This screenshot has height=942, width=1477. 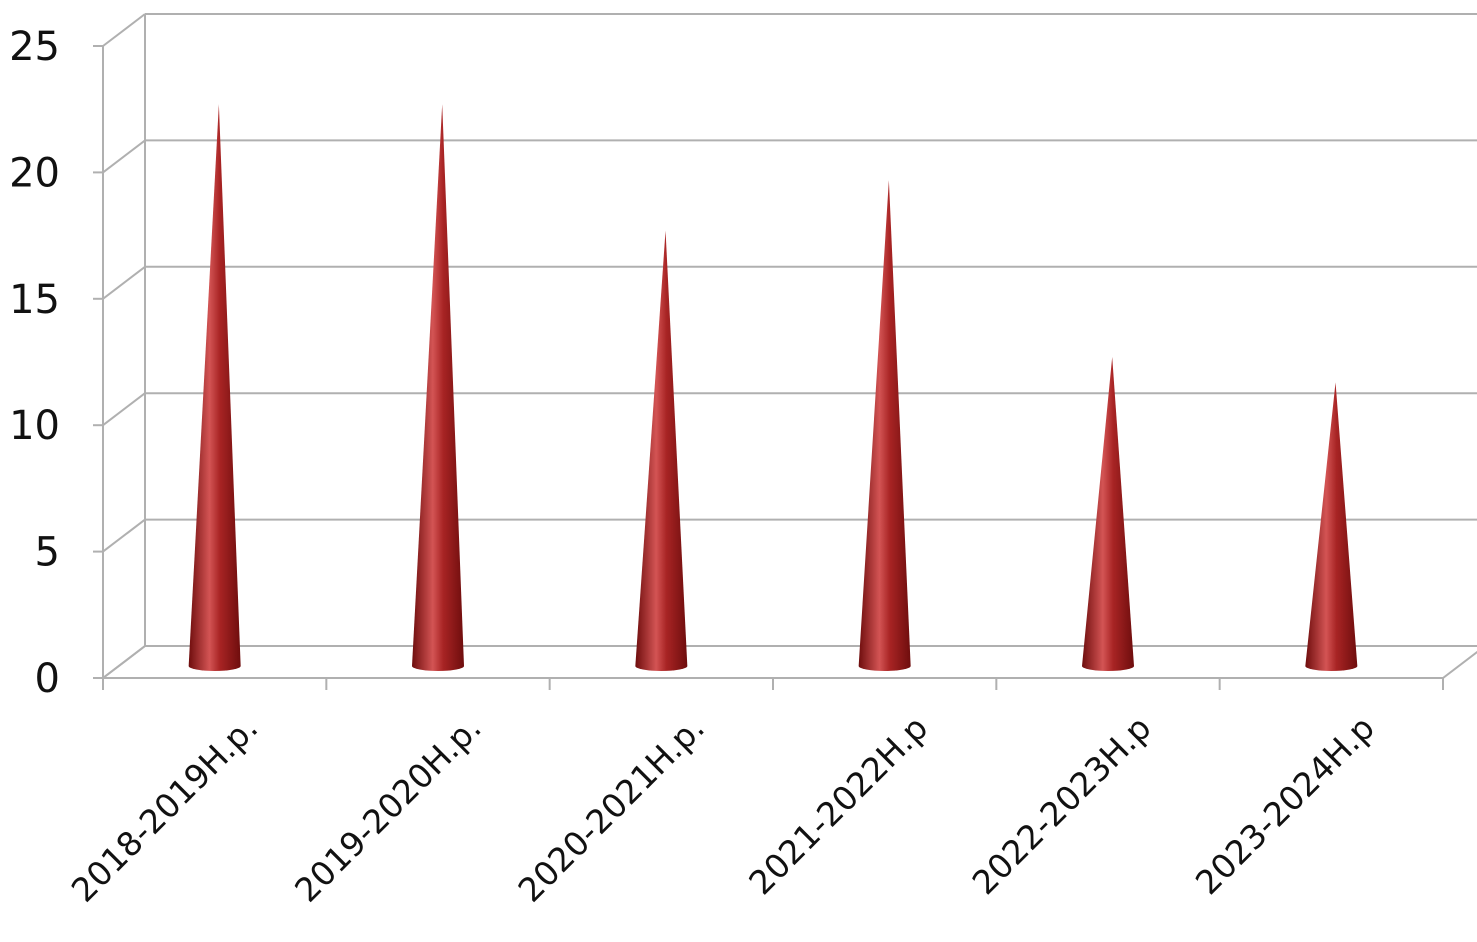 What do you see at coordinates (47, 553) in the screenshot?
I see `y-tick-label: 5` at bounding box center [47, 553].